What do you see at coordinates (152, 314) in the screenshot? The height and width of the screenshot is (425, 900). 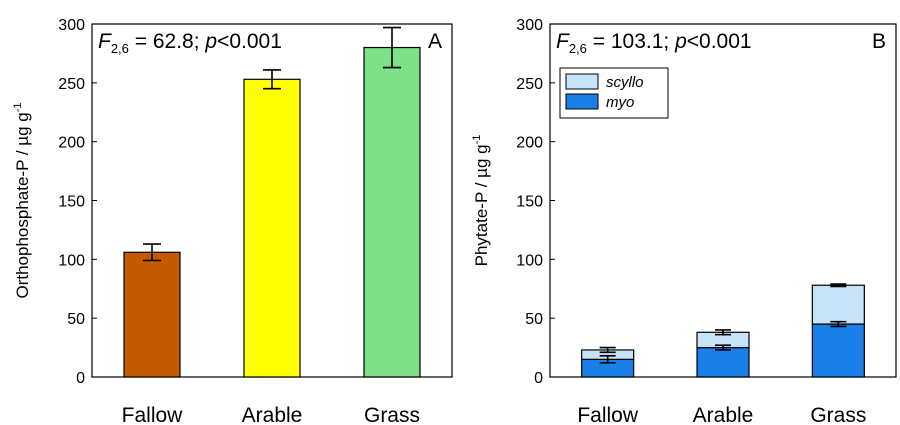 I see `bar-fallow` at bounding box center [152, 314].